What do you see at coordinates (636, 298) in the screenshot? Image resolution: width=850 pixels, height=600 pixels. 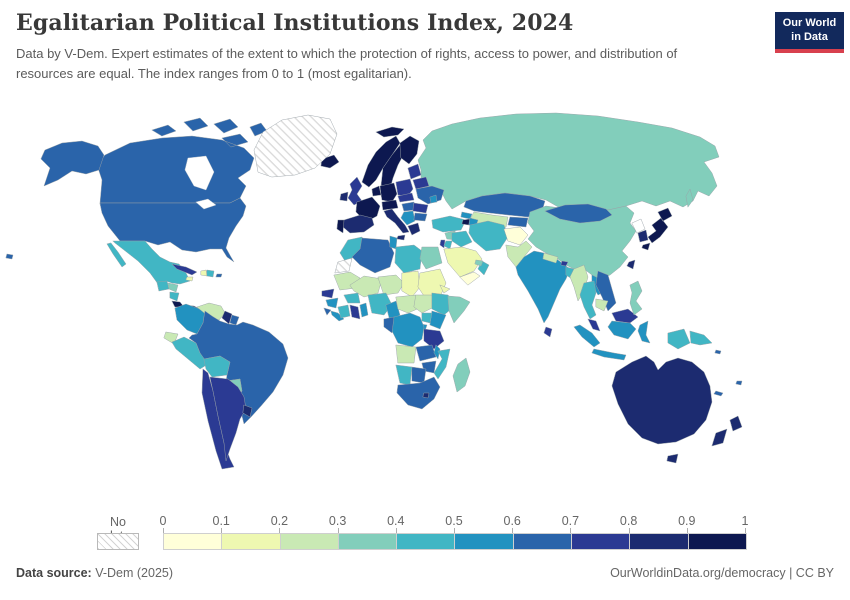 I see `country-philippines` at bounding box center [636, 298].